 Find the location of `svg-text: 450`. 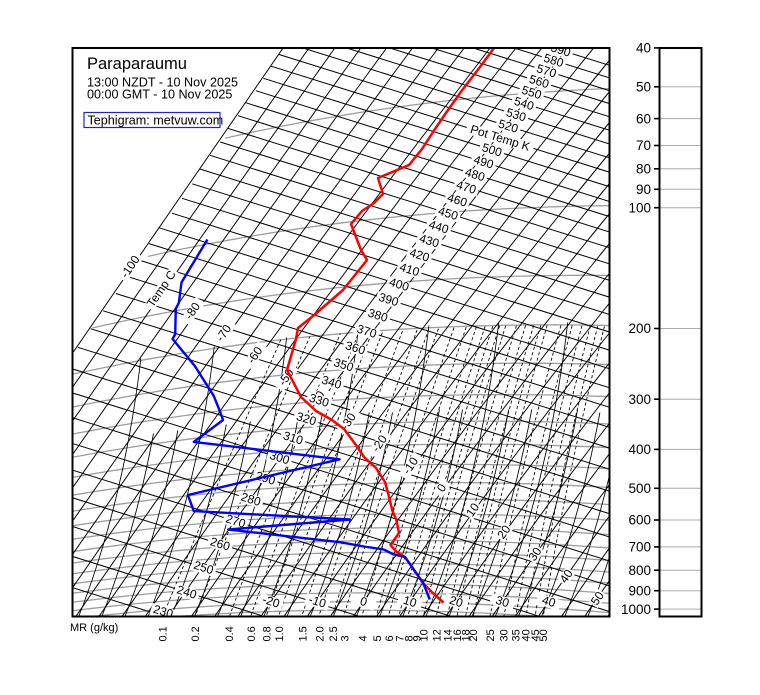

svg-text: 450 is located at coordinates (449, 213).